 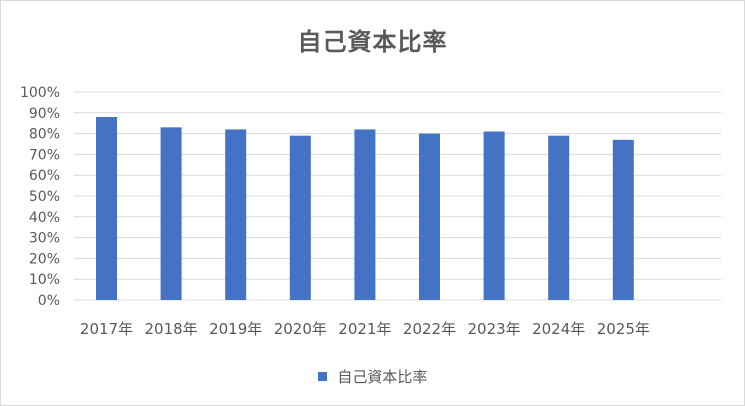 What do you see at coordinates (171, 329) in the screenshot?
I see `x-tick-label: 2018年` at bounding box center [171, 329].